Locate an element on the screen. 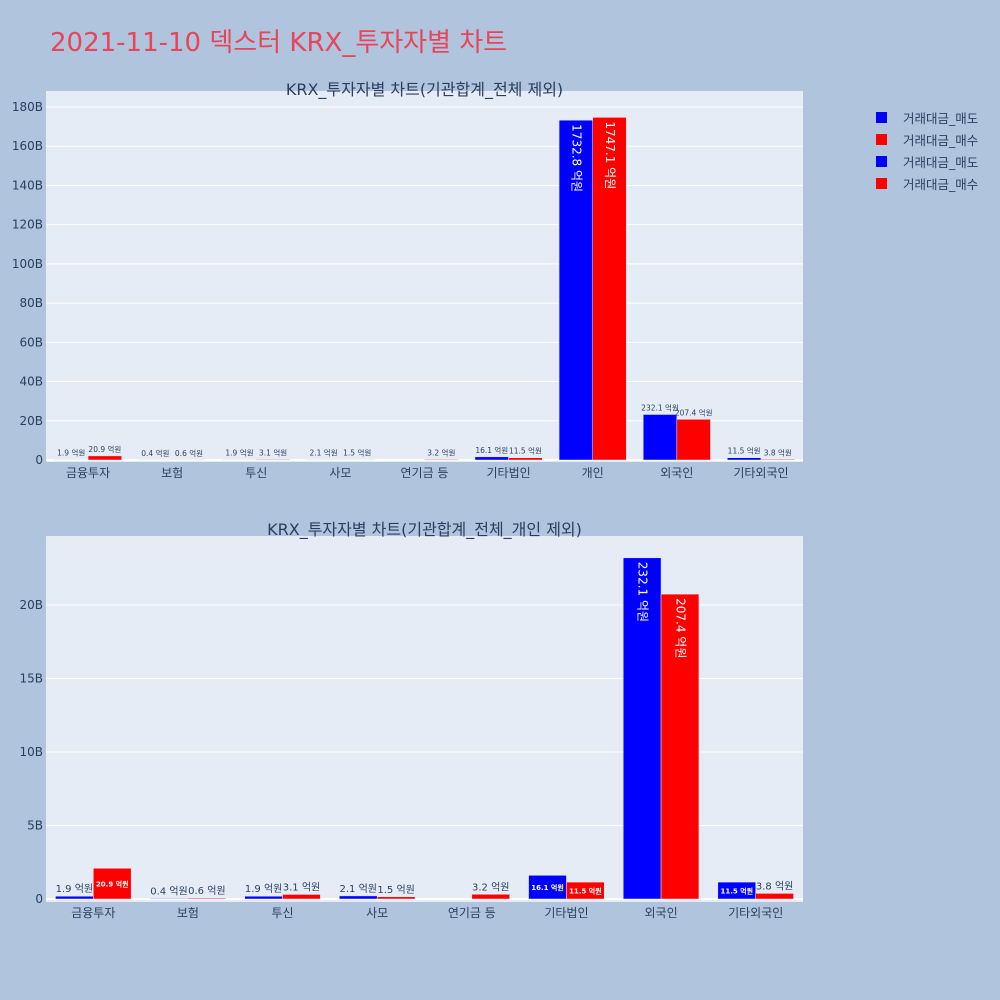 The width and height of the screenshot is (1000, 1000). chart-title: KRX_투자자별 차트(기관합계_전체_개인 제외) is located at coordinates (424, 530).